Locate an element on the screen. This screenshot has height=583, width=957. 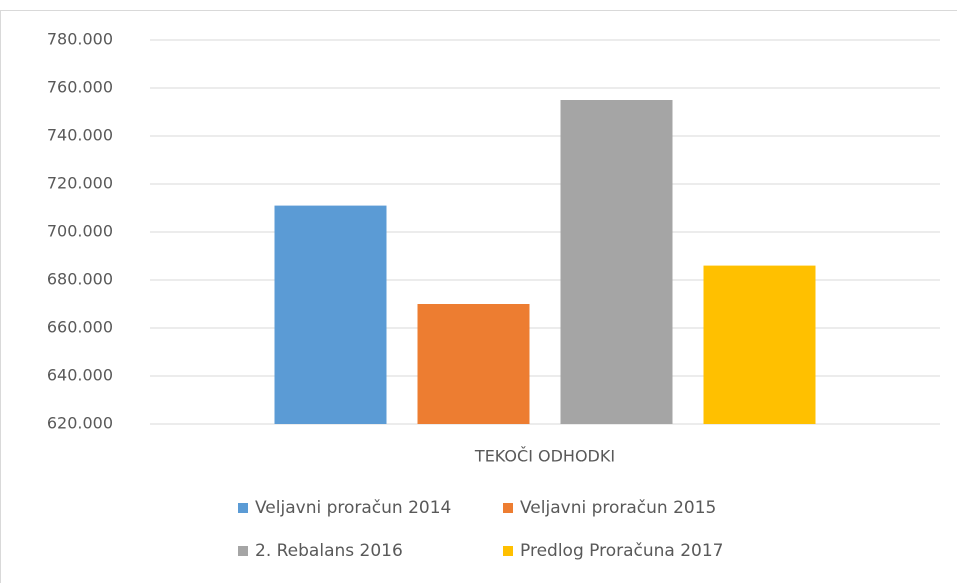
y-tick-label: 700.000 is located at coordinates (80, 231).